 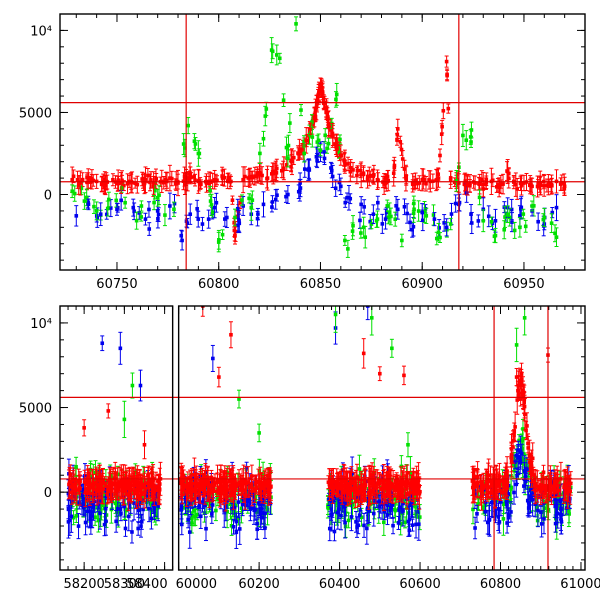 I want to click on y-tick-label: 5000, so click(x=35, y=113).